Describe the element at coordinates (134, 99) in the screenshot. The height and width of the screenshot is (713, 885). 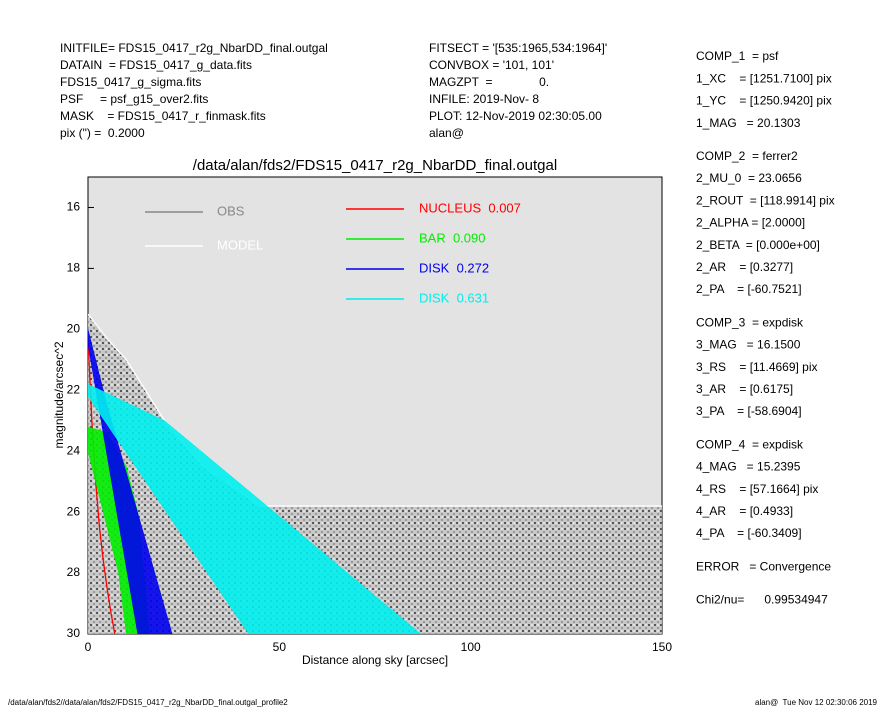
I see `header-line: PSF = psf_g15_over2.fits` at that location.